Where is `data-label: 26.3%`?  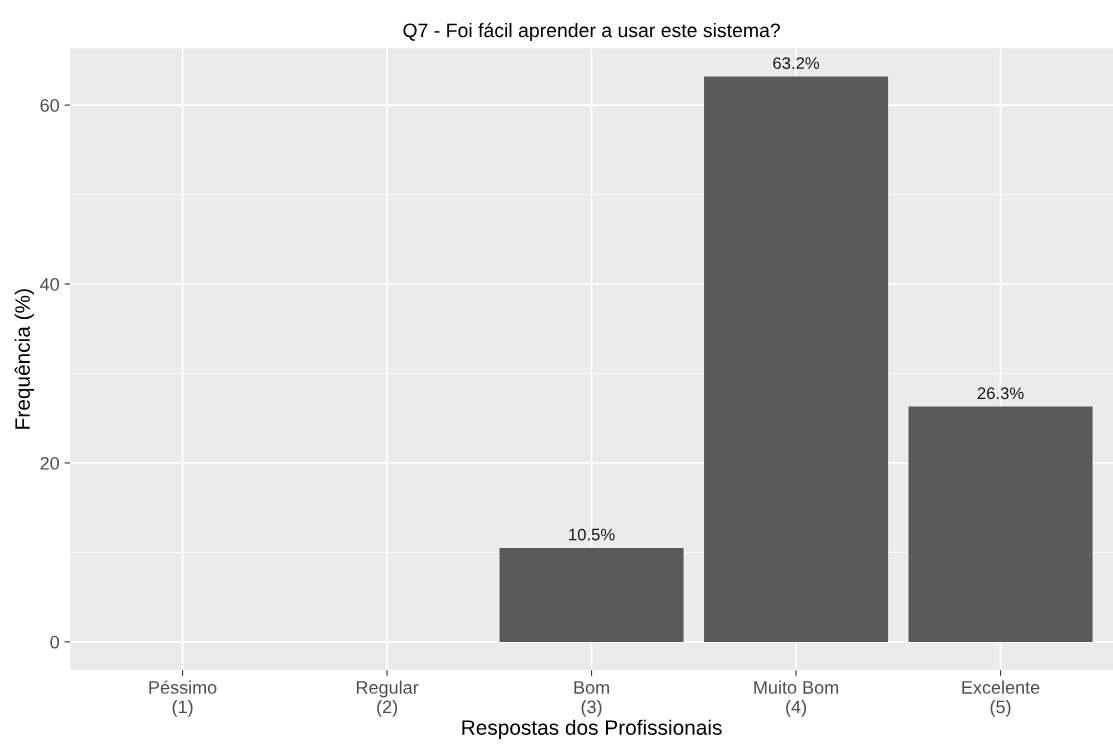 data-label: 26.3% is located at coordinates (1000, 393).